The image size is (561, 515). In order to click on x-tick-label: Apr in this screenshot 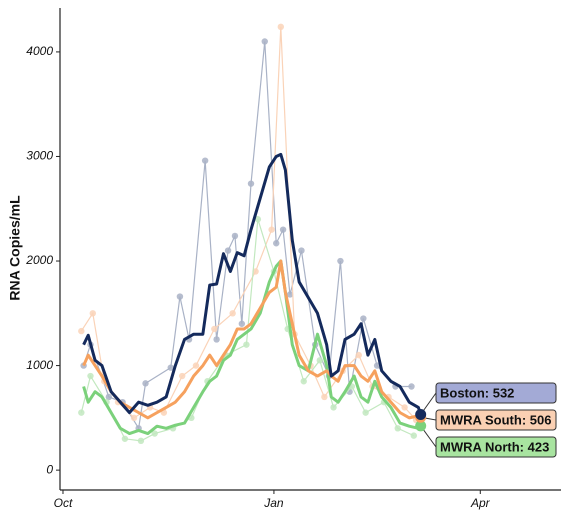, I will do `click(480, 503)`.